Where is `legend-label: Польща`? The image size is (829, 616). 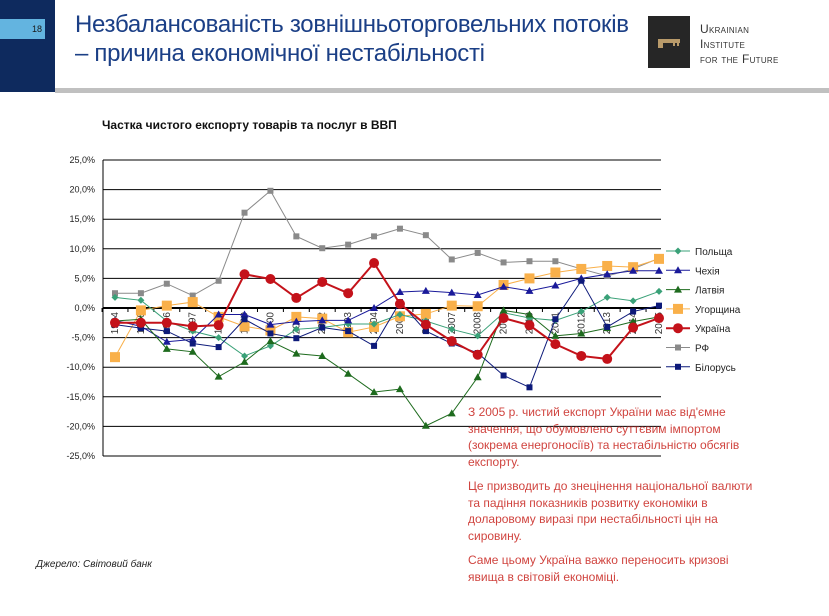
legend-label: Польща is located at coordinates (714, 252).